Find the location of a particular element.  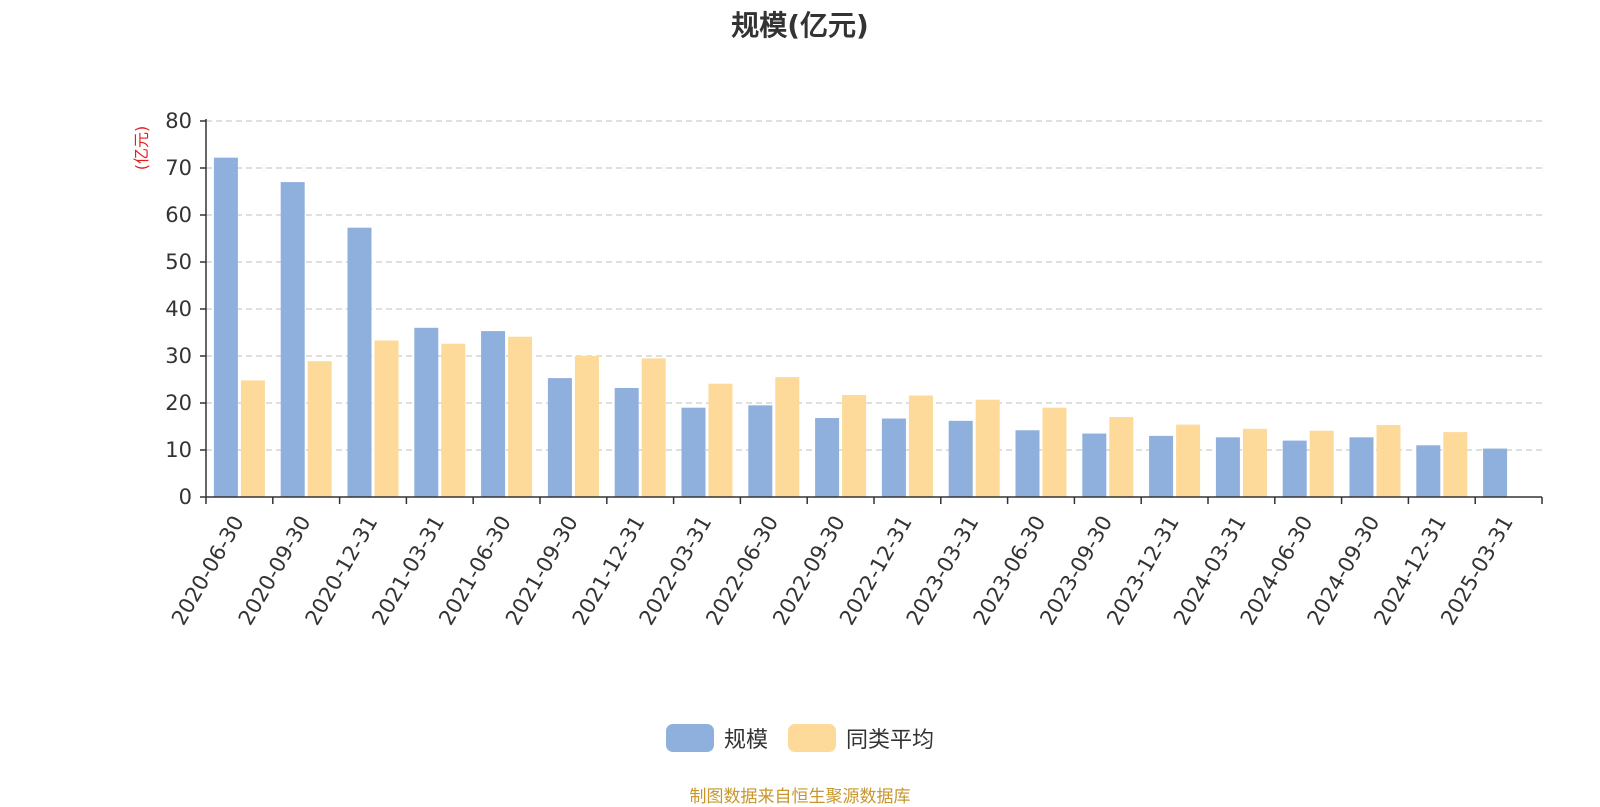

legend: 规模 同类平均 is located at coordinates (800, 738).